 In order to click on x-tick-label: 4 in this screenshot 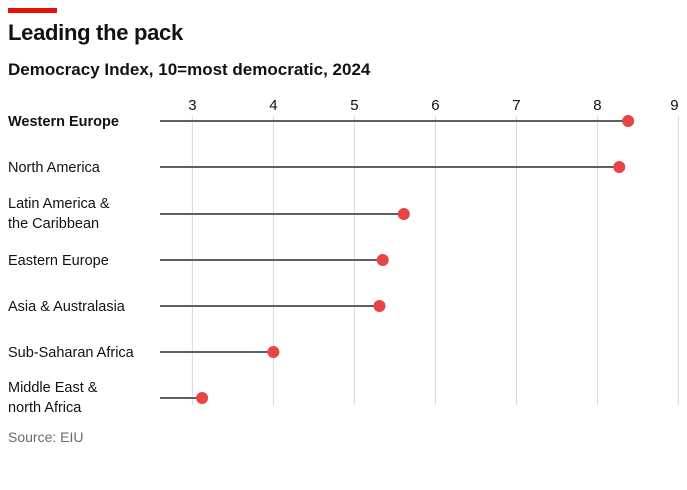, I will do `click(273, 105)`.